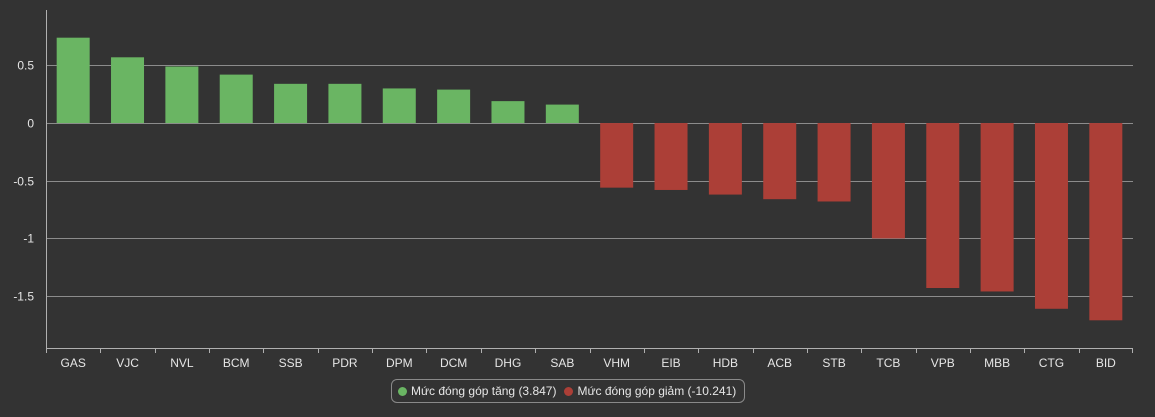  Describe the element at coordinates (670, 363) in the screenshot. I see `x-tick-label-eib: EIB` at that location.